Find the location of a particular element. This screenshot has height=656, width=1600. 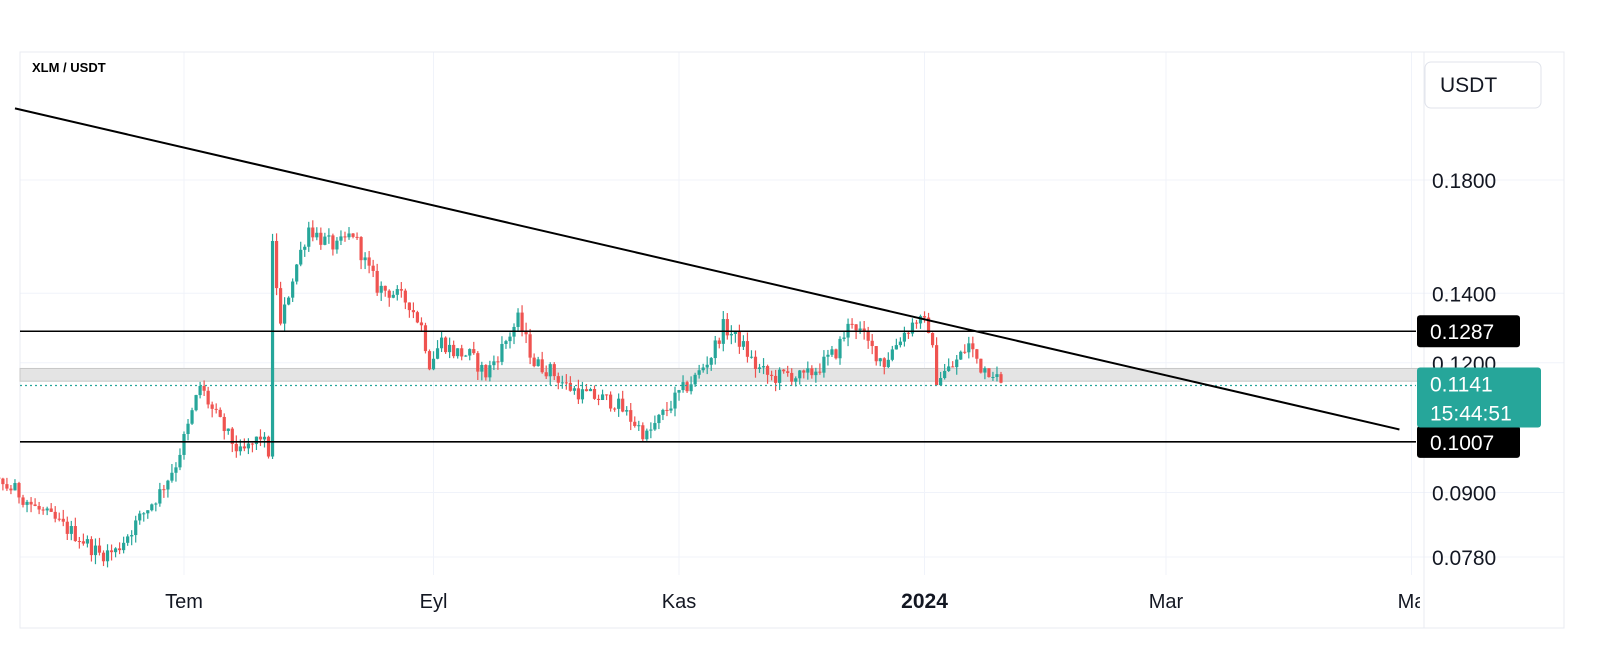

last-price-label: 0.1141 is located at coordinates (1461, 385).